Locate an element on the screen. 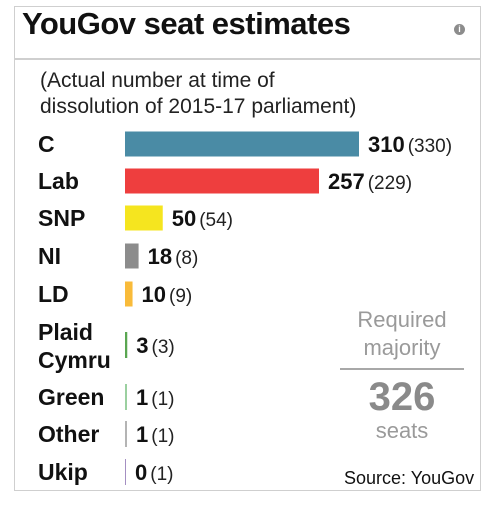 Image resolution: width=491 pixels, height=505 pixels. category-label-lab: Lab is located at coordinates (58, 181).